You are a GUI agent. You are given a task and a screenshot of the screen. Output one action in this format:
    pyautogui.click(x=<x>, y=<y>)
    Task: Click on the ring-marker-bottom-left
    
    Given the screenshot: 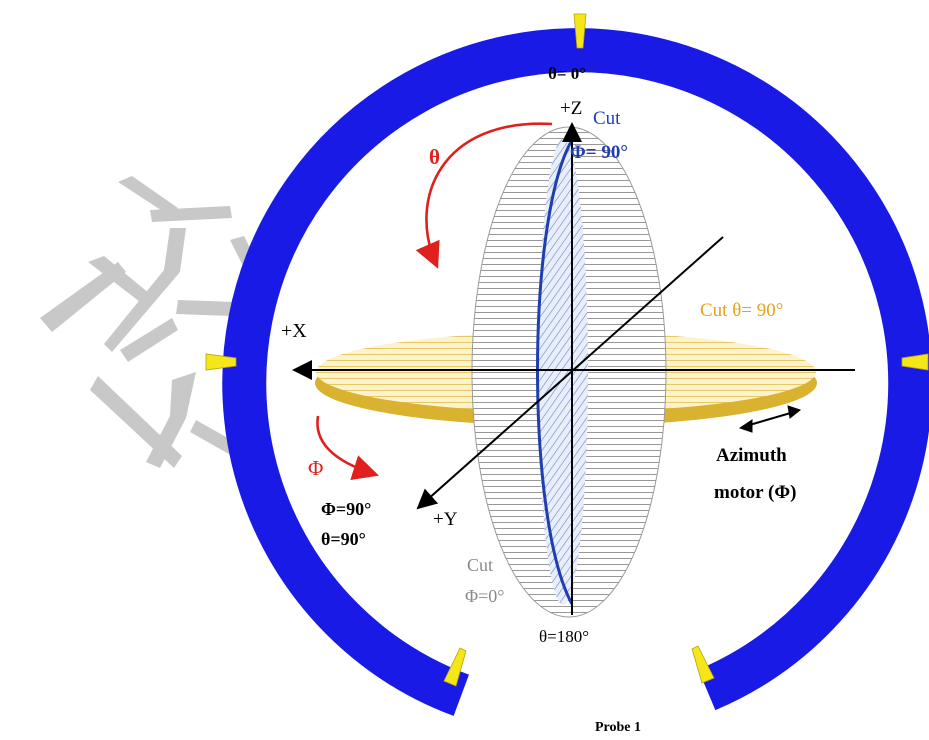 What is the action you would take?
    pyautogui.click(x=455, y=667)
    